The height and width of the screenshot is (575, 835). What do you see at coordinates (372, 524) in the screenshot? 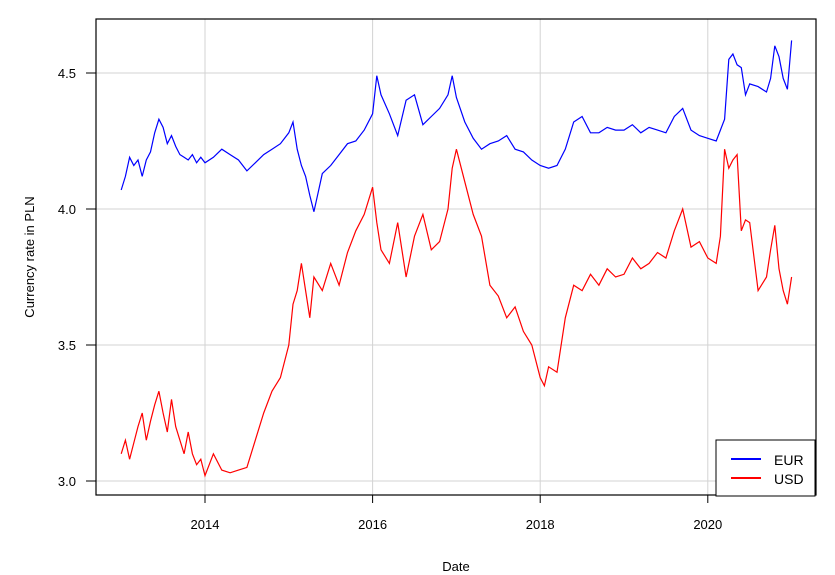
I see `x-tick-label: 2016` at bounding box center [372, 524].